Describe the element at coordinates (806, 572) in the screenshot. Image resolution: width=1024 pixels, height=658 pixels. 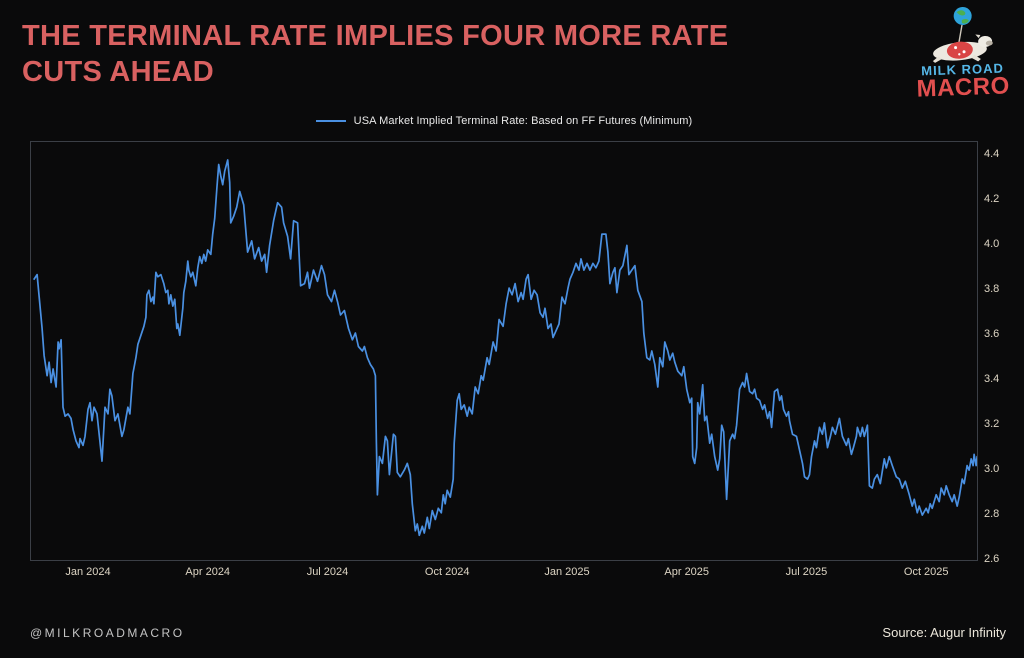
I see `x-tick-label: Jul 2025` at that location.